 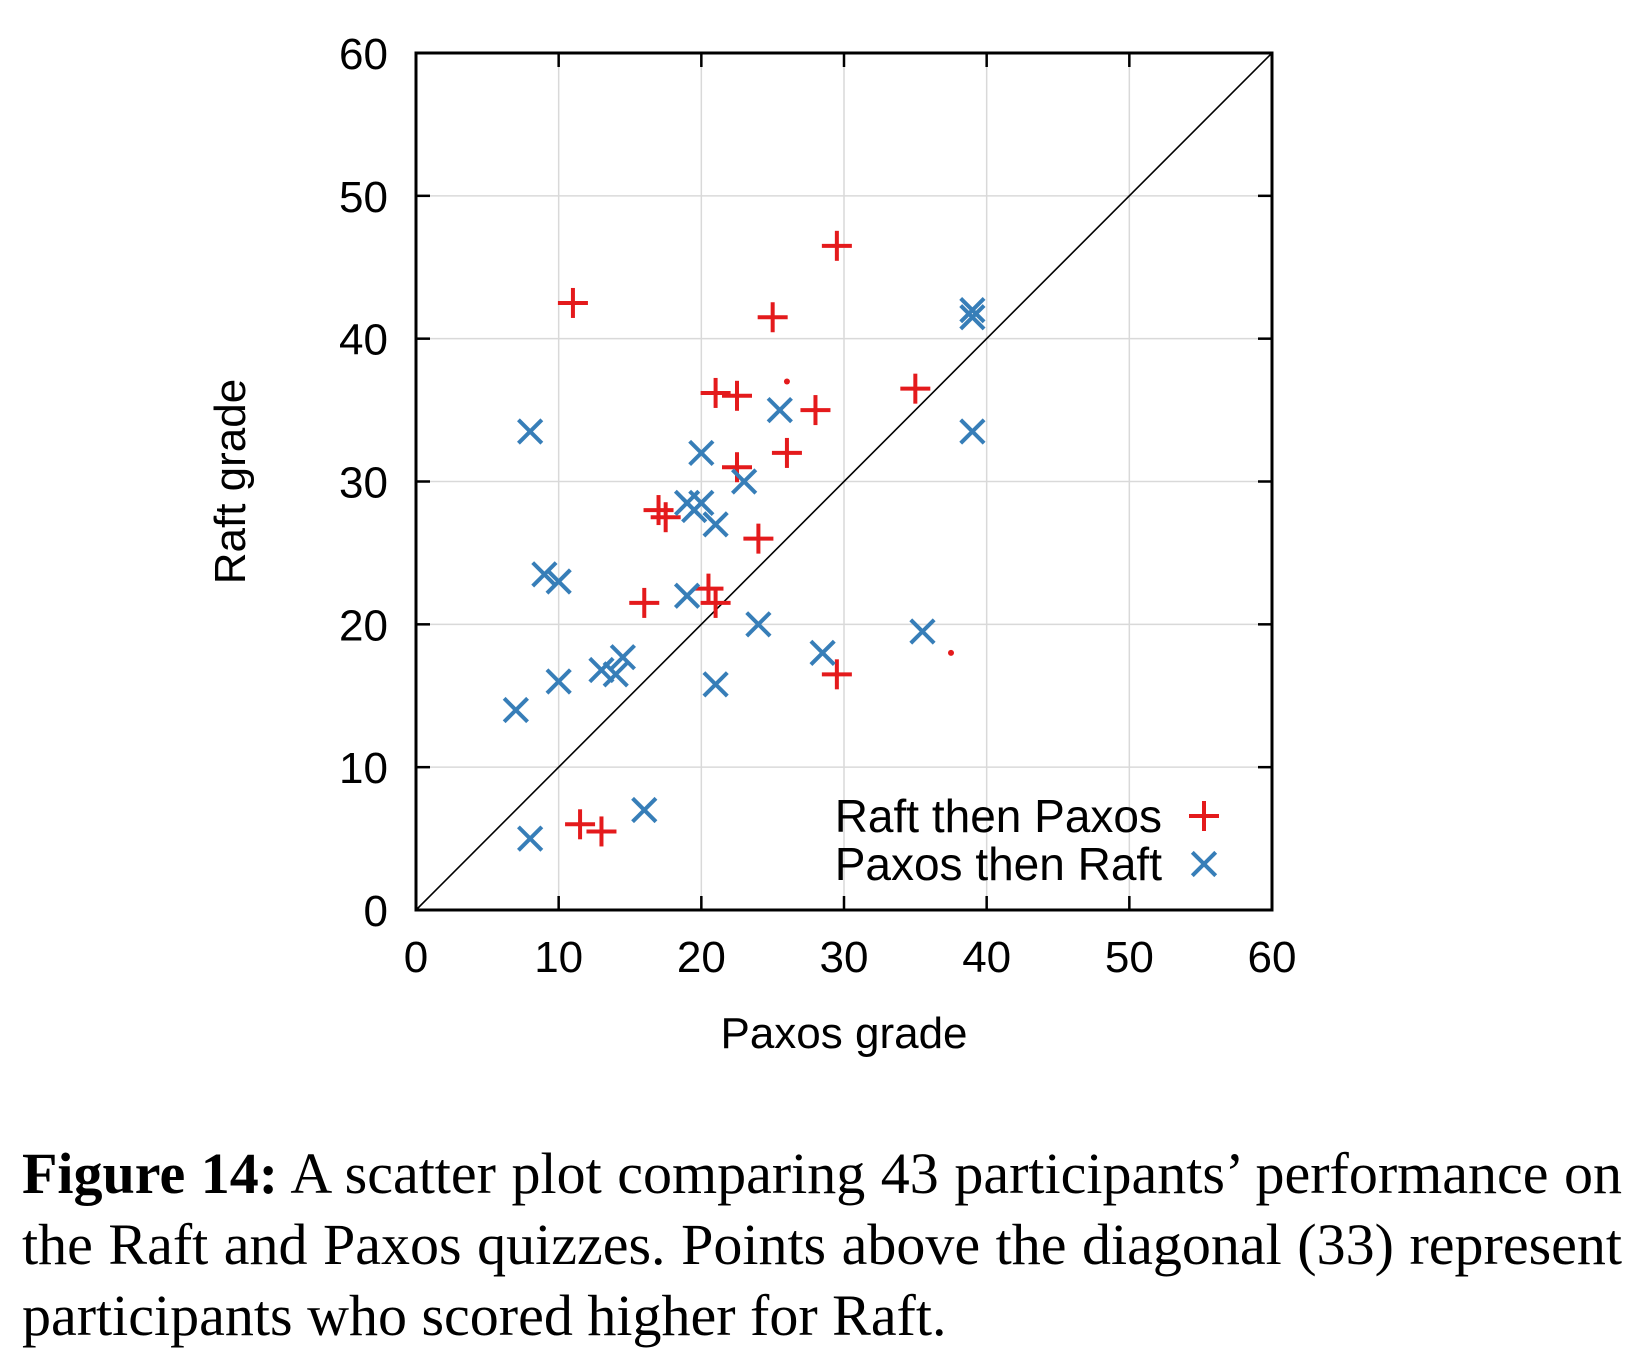 What do you see at coordinates (986, 957) in the screenshot?
I see `x-tick-label: 40` at bounding box center [986, 957].